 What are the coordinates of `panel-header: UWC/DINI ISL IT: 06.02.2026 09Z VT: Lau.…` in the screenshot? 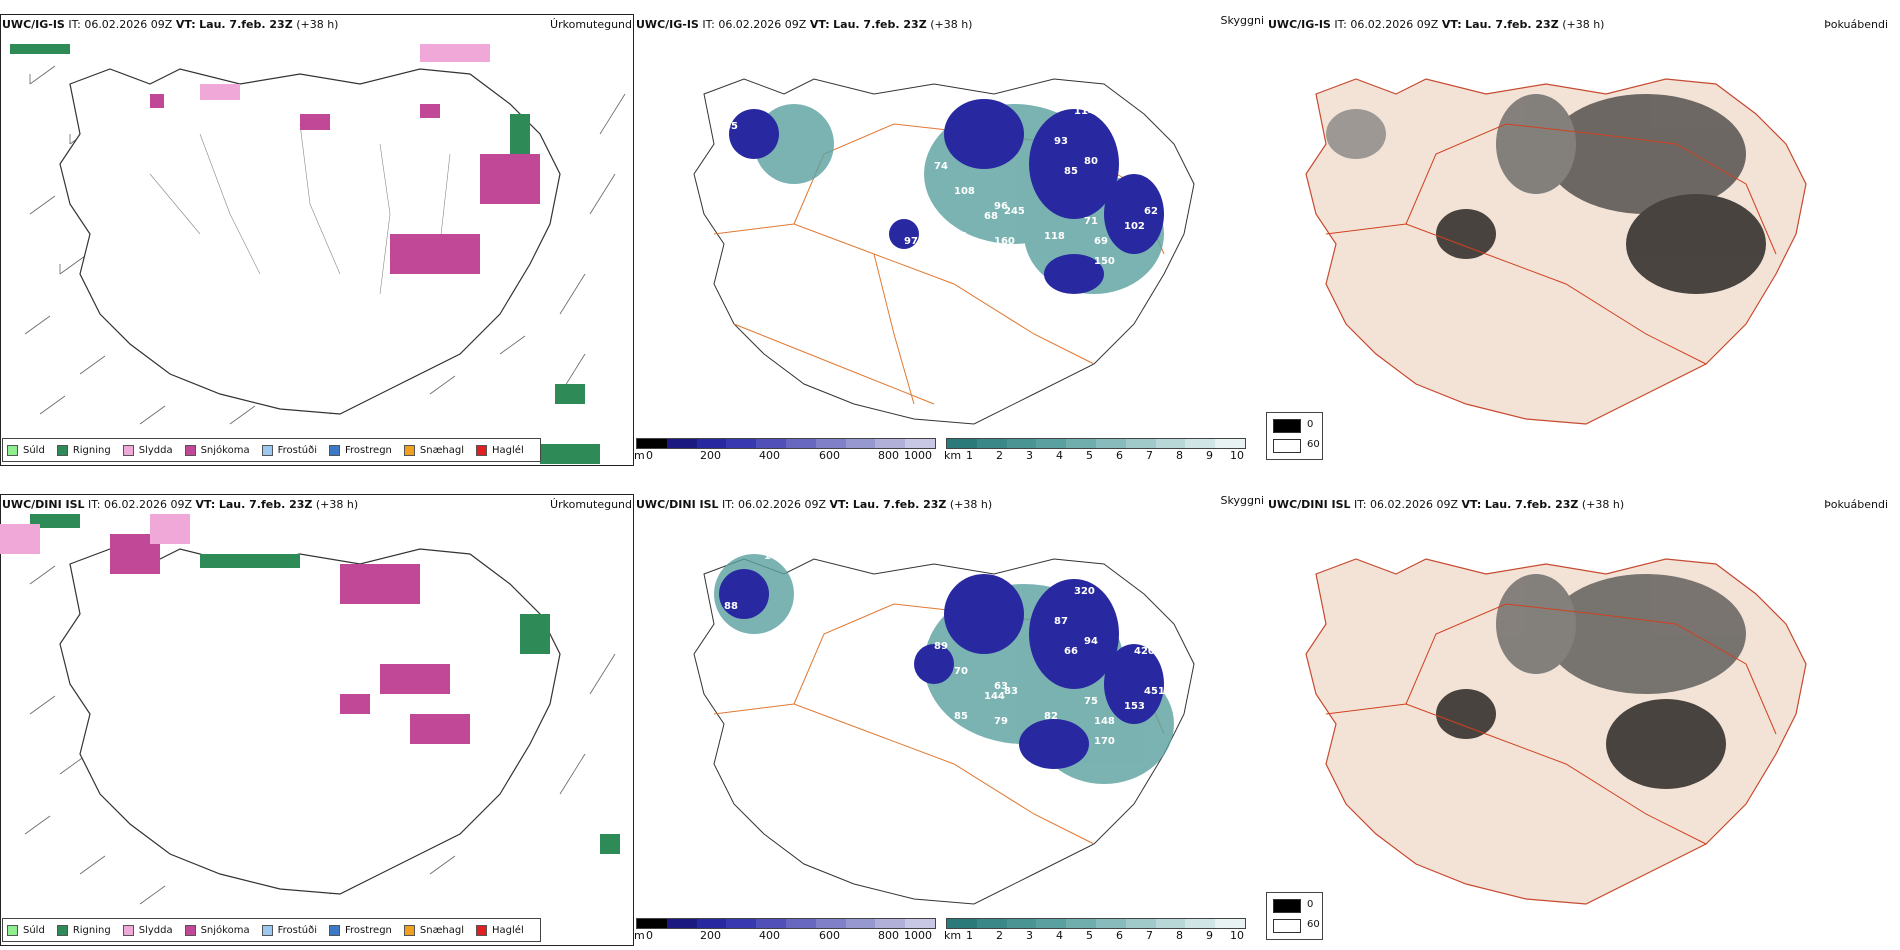 It's located at (317, 505).